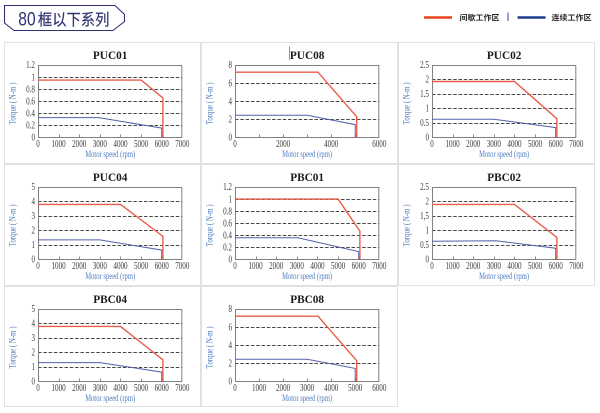 Image resolution: width=600 pixels, height=413 pixels. Describe the element at coordinates (307, 56) in the screenshot. I see `svg-text: PUC08` at that location.